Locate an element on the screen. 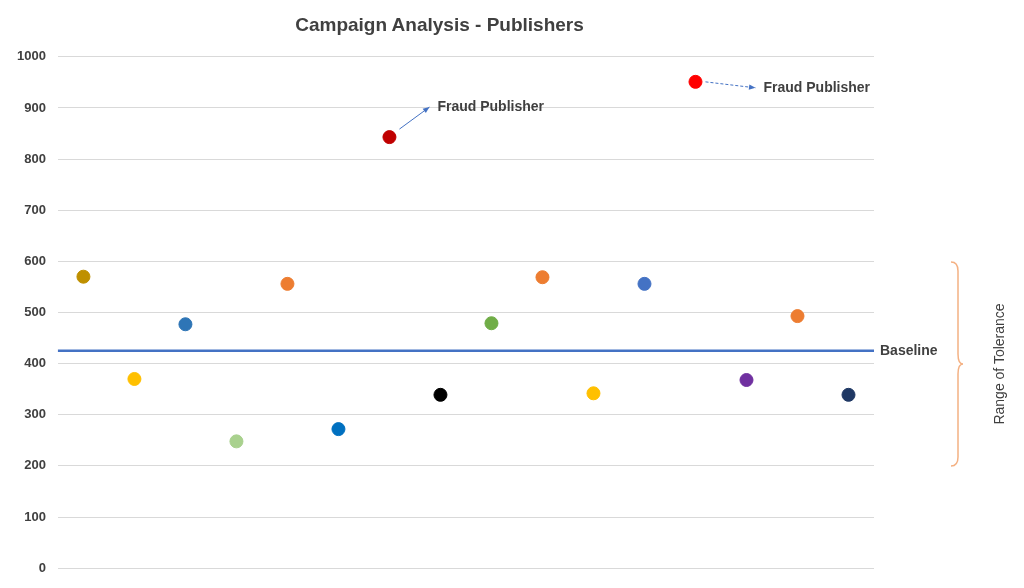  y-tick-label: 500 is located at coordinates (35, 312).